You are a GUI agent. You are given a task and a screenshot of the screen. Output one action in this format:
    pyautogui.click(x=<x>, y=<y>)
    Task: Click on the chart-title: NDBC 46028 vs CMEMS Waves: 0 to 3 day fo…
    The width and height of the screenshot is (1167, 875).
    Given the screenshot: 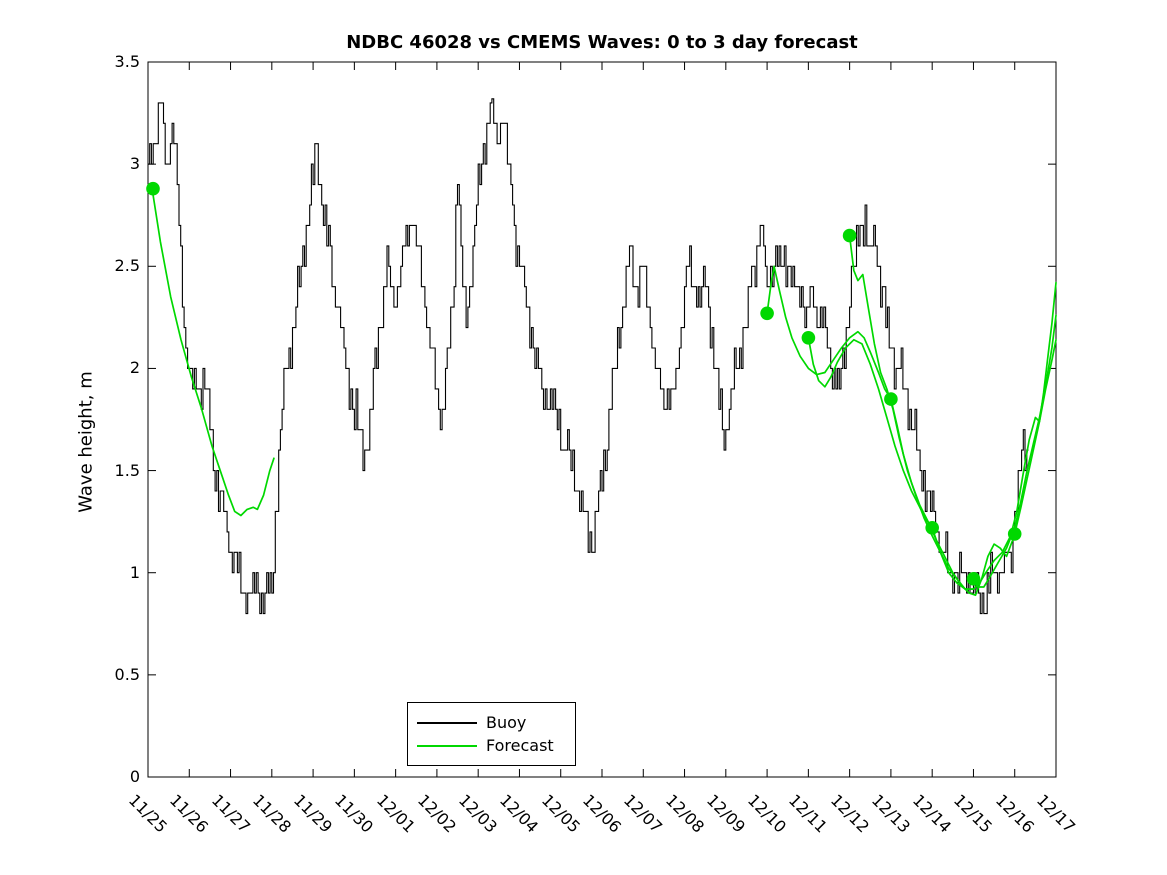 What is the action you would take?
    pyautogui.click(x=602, y=42)
    